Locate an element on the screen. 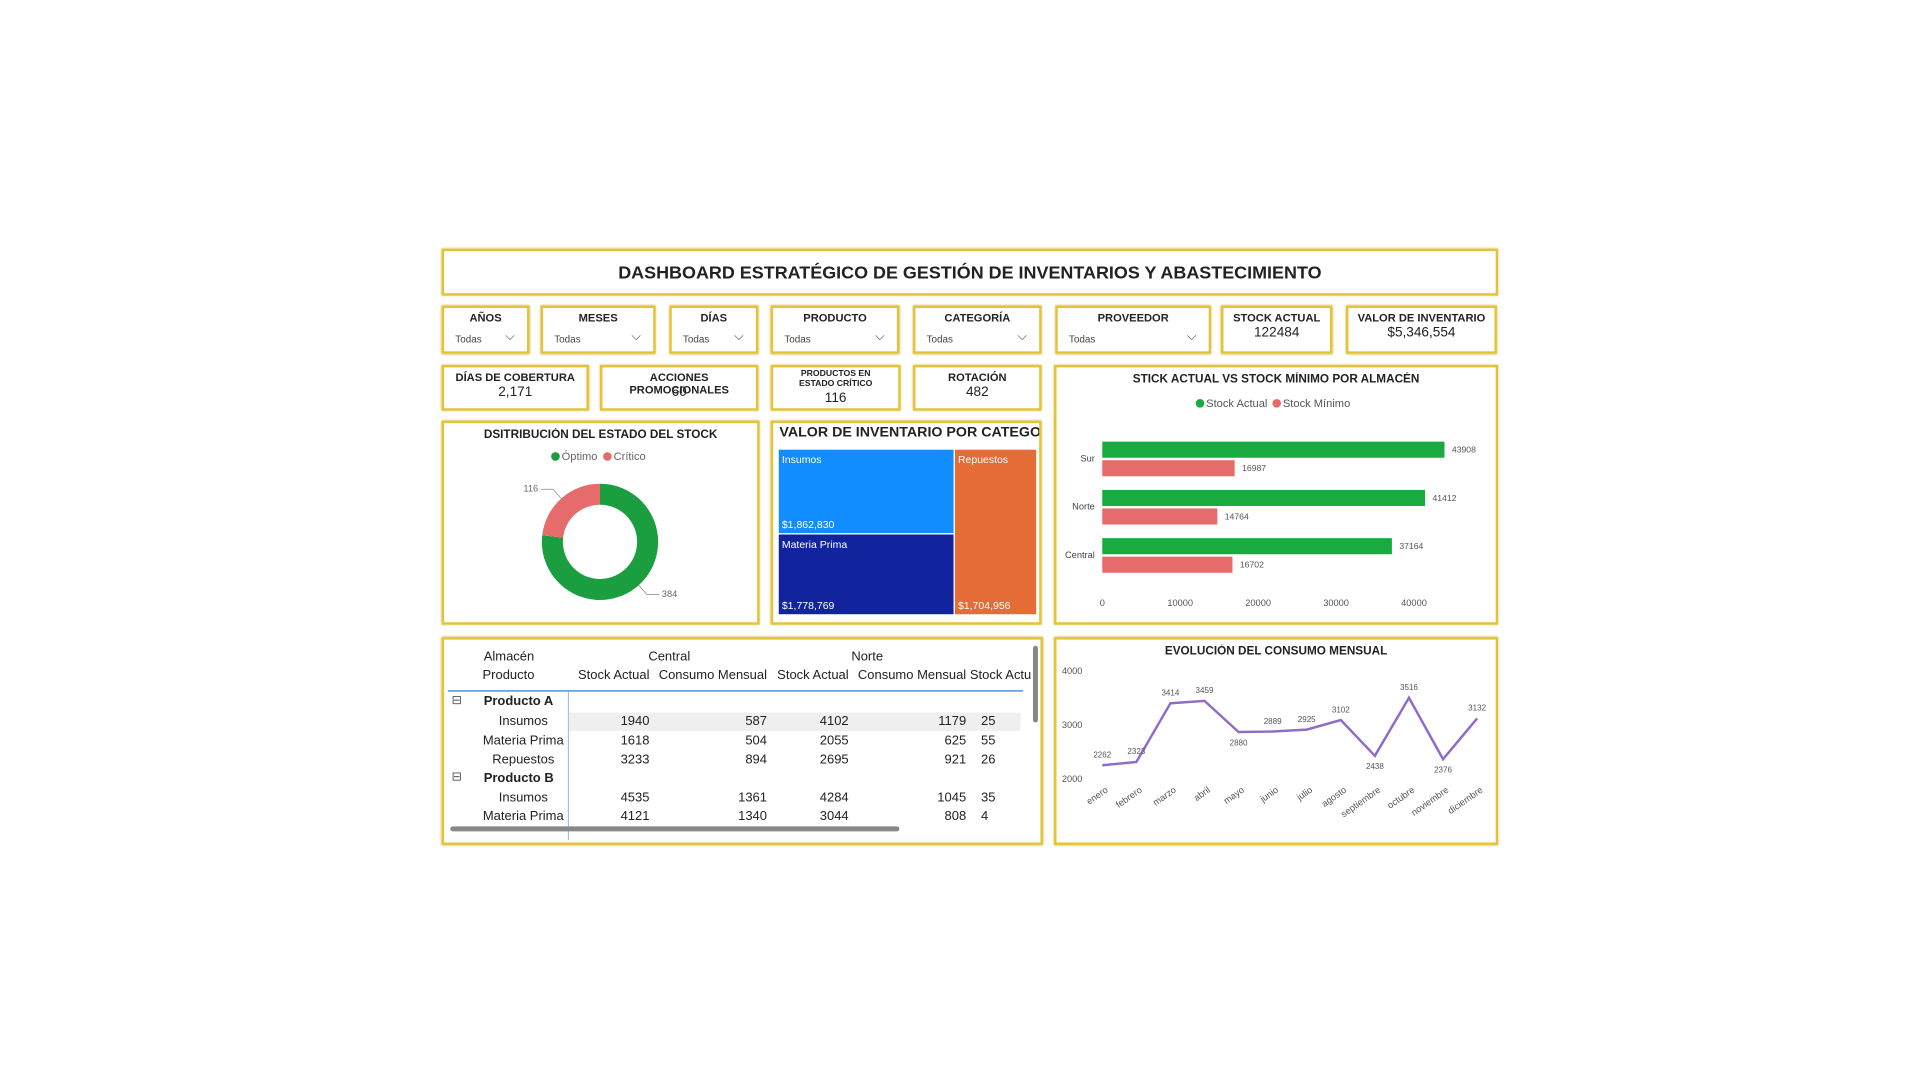 Image resolution: width=1920 pixels, height=1080 pixels. table-cell: 587 is located at coordinates (756, 722).